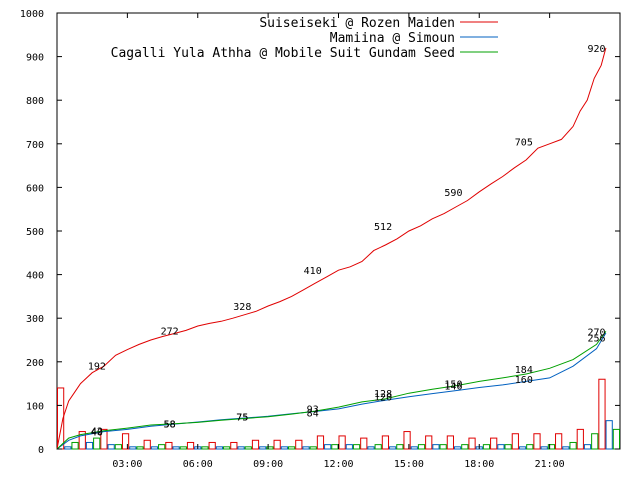  Describe the element at coordinates (35, 319) in the screenshot. I see `y-tick-label: 300` at that location.